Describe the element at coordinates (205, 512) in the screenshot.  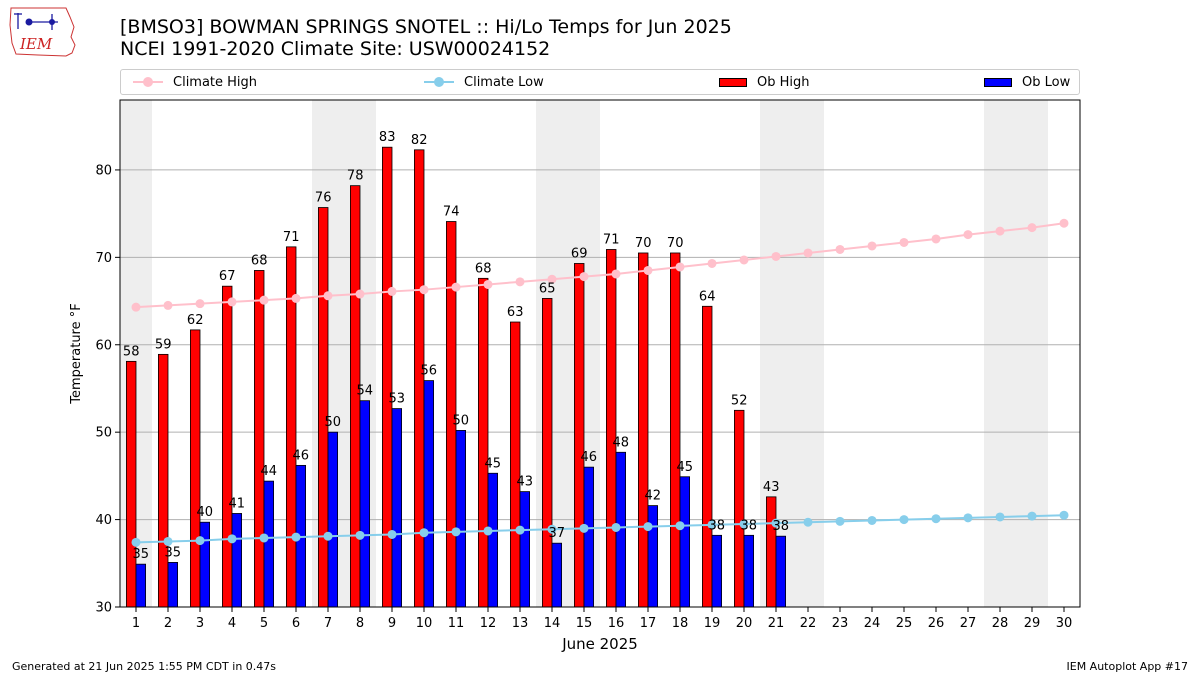
I see `ob-low-label-day-3: 40` at that location.